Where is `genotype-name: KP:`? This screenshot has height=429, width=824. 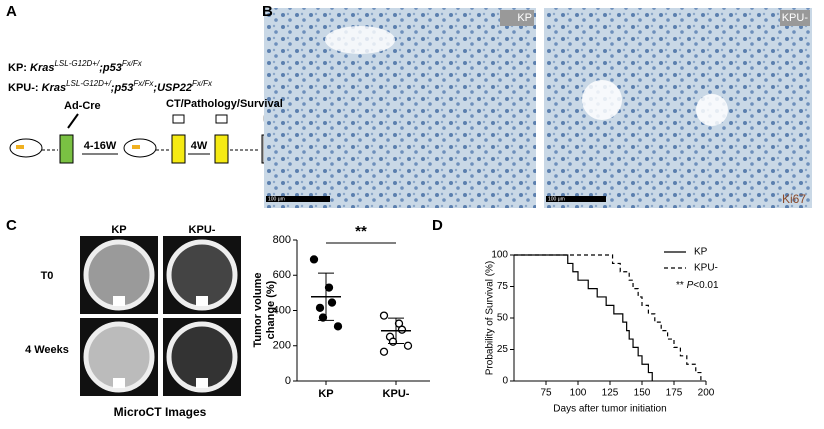
genotype-name: KP: is located at coordinates (17, 68).